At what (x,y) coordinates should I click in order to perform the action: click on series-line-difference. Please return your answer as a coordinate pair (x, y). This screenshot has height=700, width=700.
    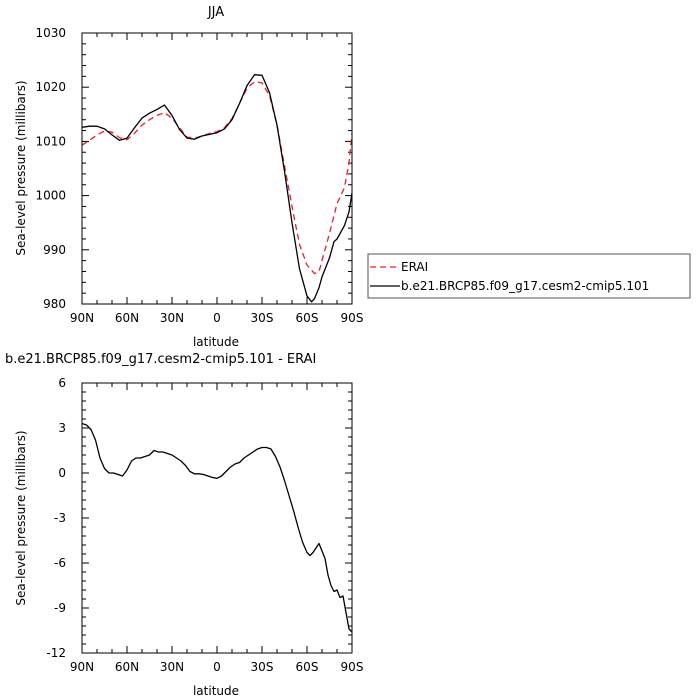
    Looking at the image, I should click on (217, 527).